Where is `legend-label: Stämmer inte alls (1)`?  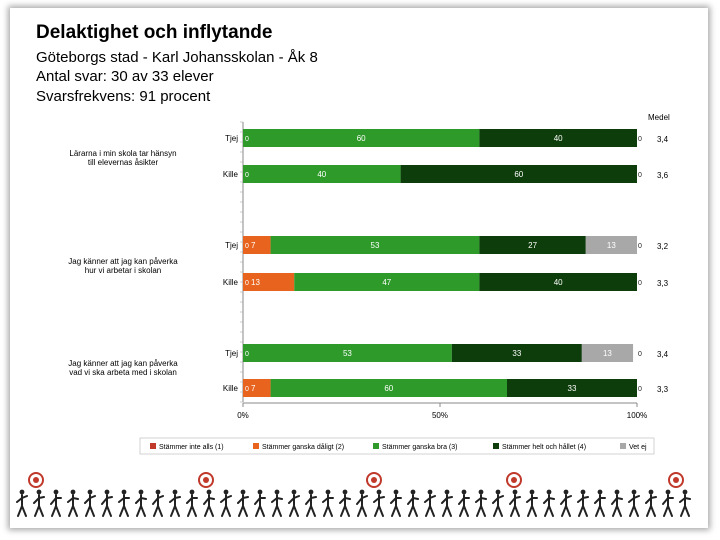
legend-label: Stämmer inte alls (1) is located at coordinates (191, 447).